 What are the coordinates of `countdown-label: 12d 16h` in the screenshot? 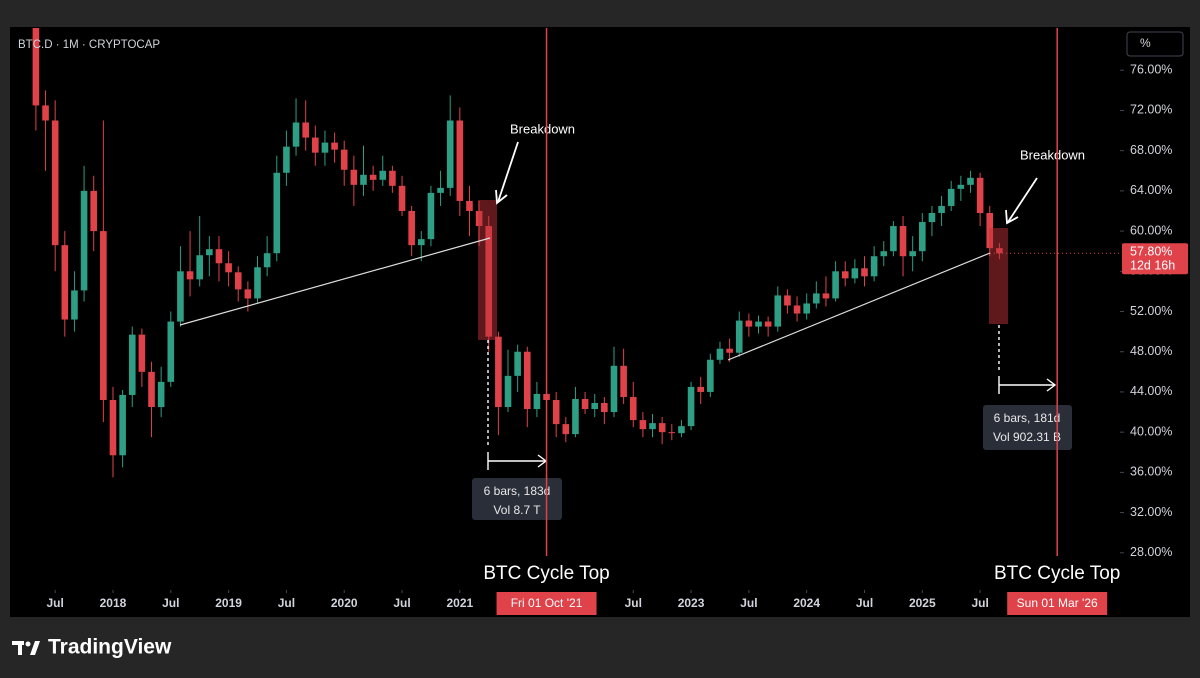 It's located at (1152, 265).